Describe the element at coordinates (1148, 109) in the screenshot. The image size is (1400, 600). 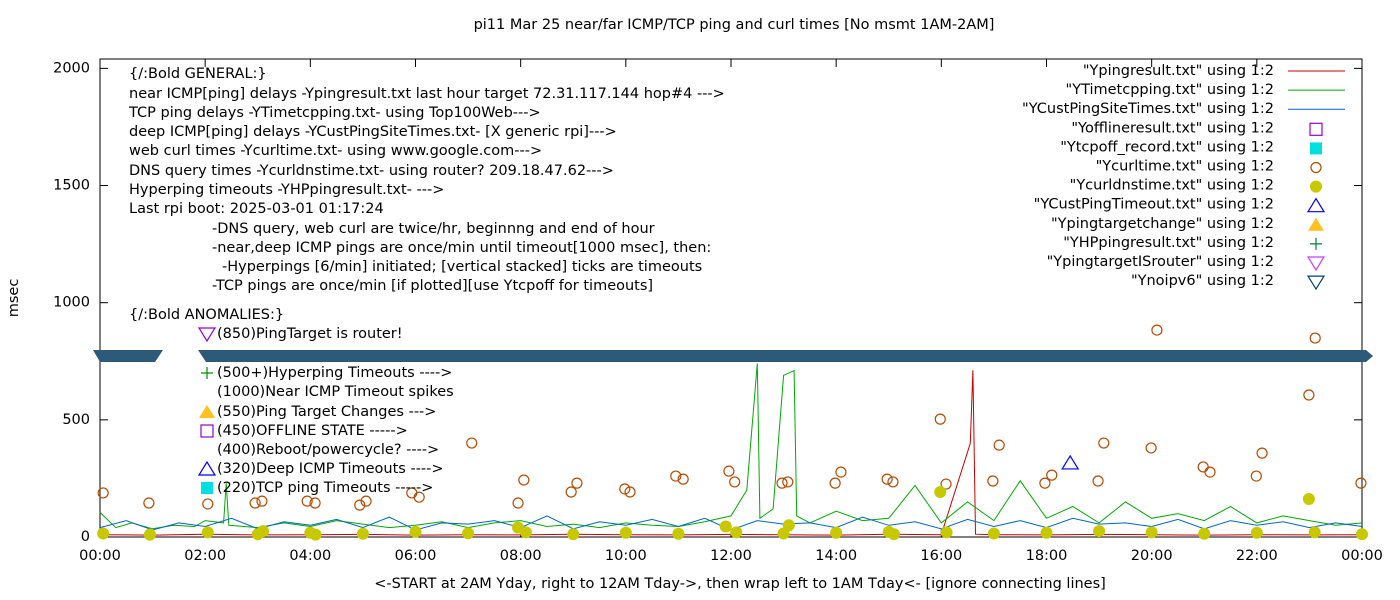
I see `legend-label: "YCustPingSiteTimes.txt" using 1:2` at that location.